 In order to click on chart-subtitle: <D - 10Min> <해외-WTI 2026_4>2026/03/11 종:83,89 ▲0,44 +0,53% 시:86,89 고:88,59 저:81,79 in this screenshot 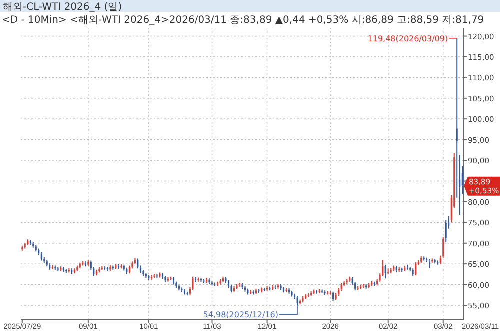, I will do `click(243, 20)`.